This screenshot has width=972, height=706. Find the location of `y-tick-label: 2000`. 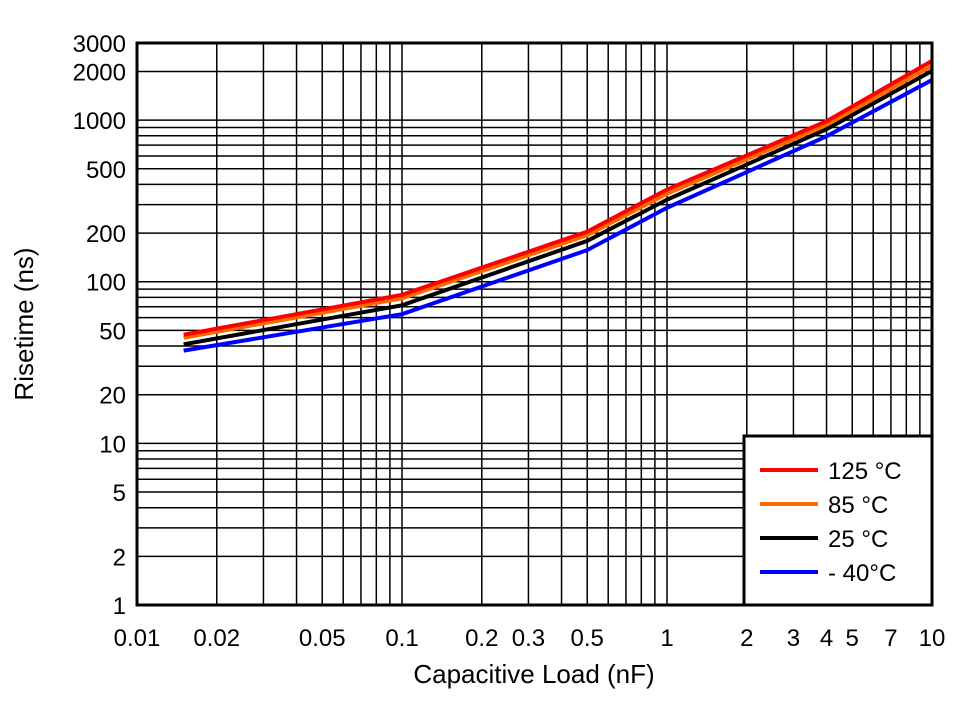

y-tick-label: 2000 is located at coordinates (99, 72).